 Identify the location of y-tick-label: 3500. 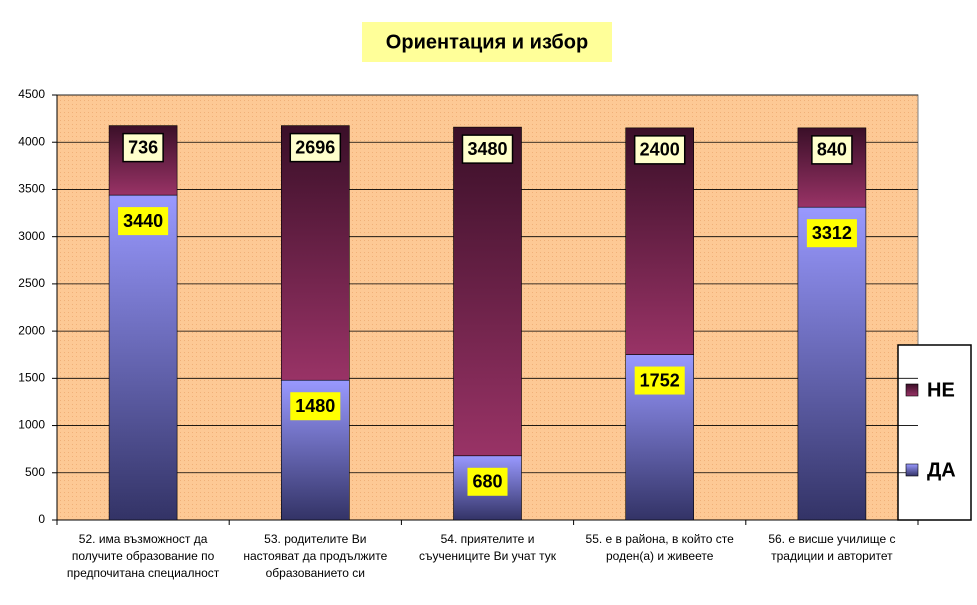
(31, 189).